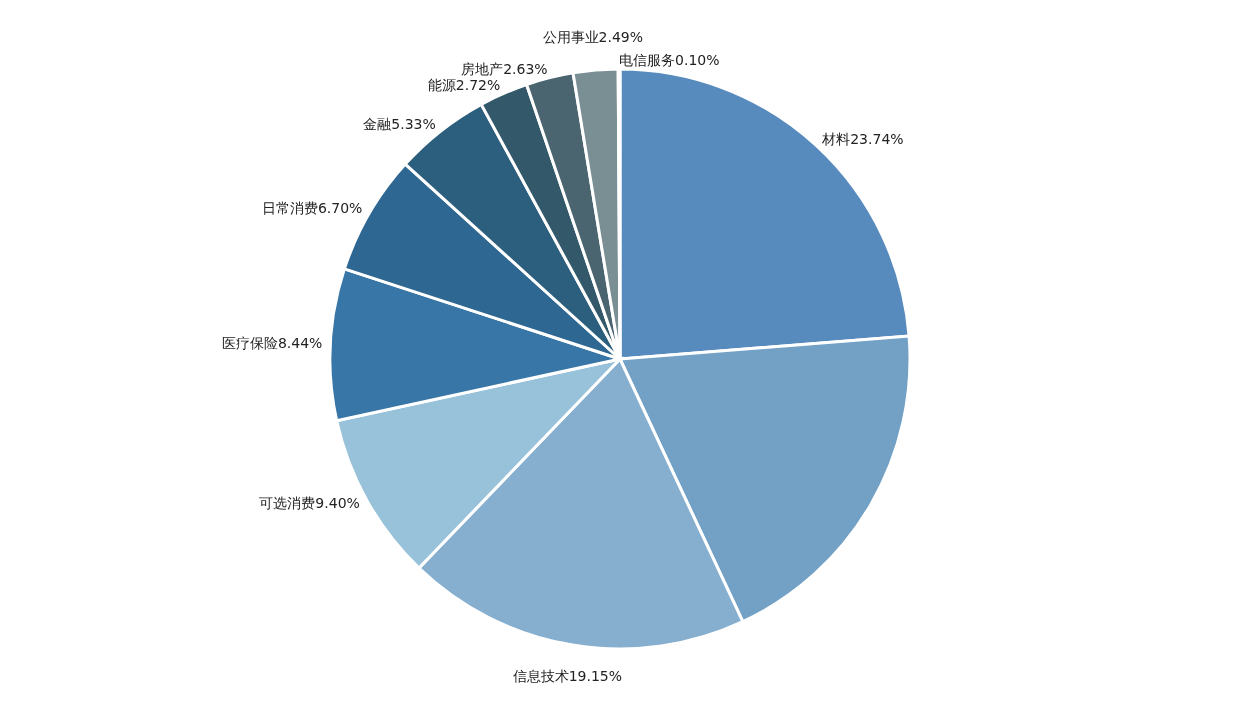 The width and height of the screenshot is (1240, 718). What do you see at coordinates (309, 503) in the screenshot?
I see `slice-label: 可选消费9.40%` at bounding box center [309, 503].